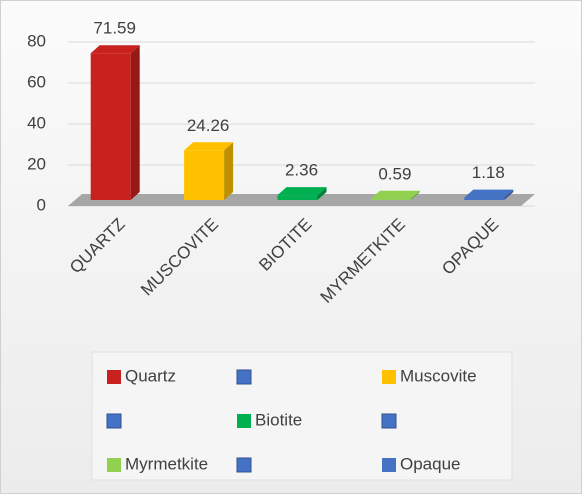 The width and height of the screenshot is (582, 494). What do you see at coordinates (278, 419) in the screenshot?
I see `legend-label: Biotite` at bounding box center [278, 419].